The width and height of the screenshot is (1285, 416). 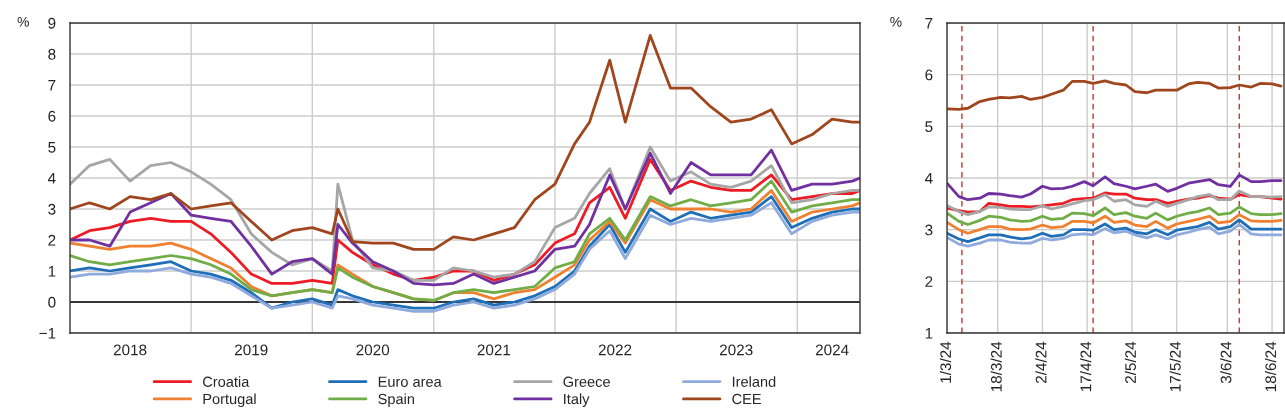 I want to click on y-tick-label: −1, so click(x=47, y=333).